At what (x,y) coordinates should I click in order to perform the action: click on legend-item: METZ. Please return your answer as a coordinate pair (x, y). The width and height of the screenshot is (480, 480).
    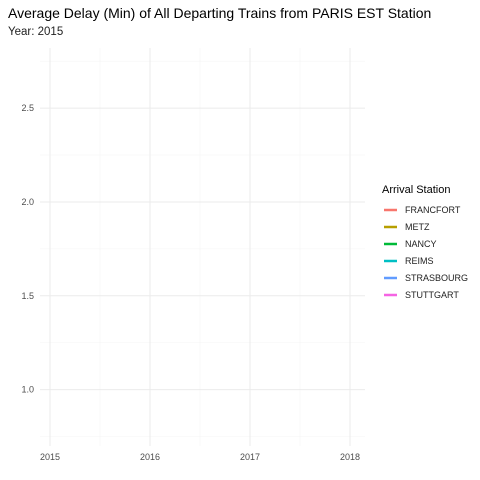
    Looking at the image, I should click on (407, 227).